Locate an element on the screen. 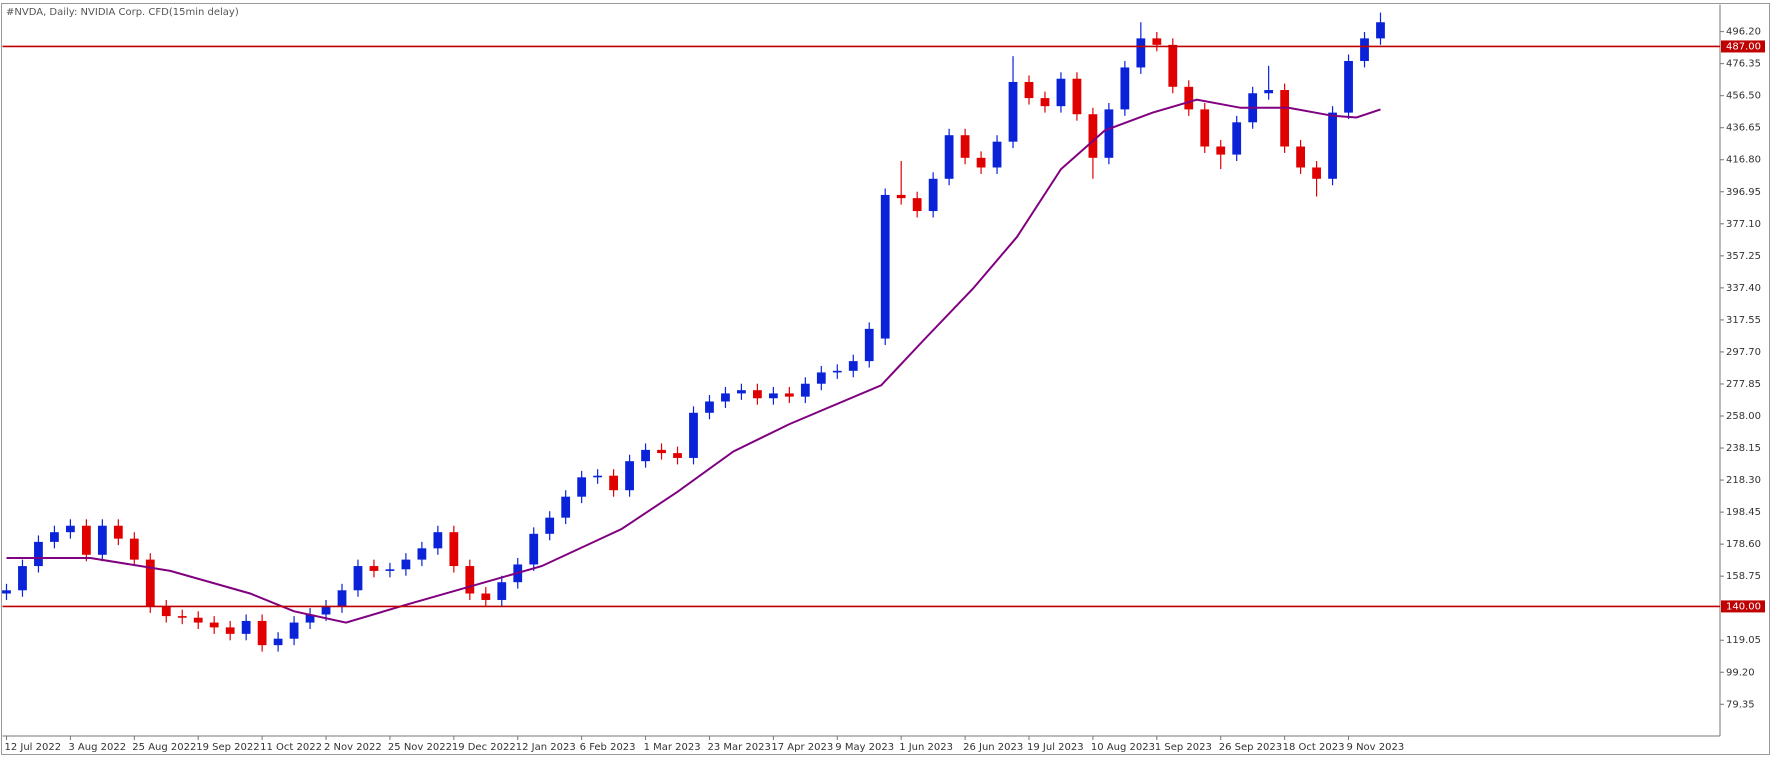  y-tick-label: 357.25 is located at coordinates (1743, 256).